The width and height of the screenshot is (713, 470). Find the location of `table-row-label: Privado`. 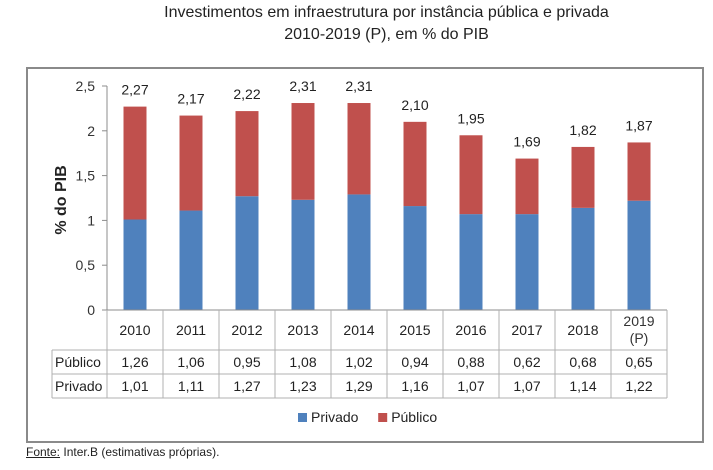

table-row-label: Privado is located at coordinates (79, 386).